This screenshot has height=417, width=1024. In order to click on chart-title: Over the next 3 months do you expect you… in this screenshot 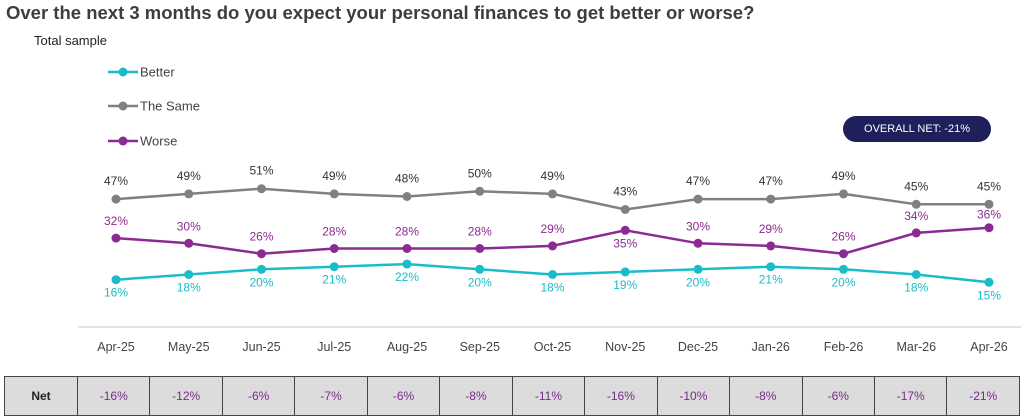, I will do `click(380, 12)`.